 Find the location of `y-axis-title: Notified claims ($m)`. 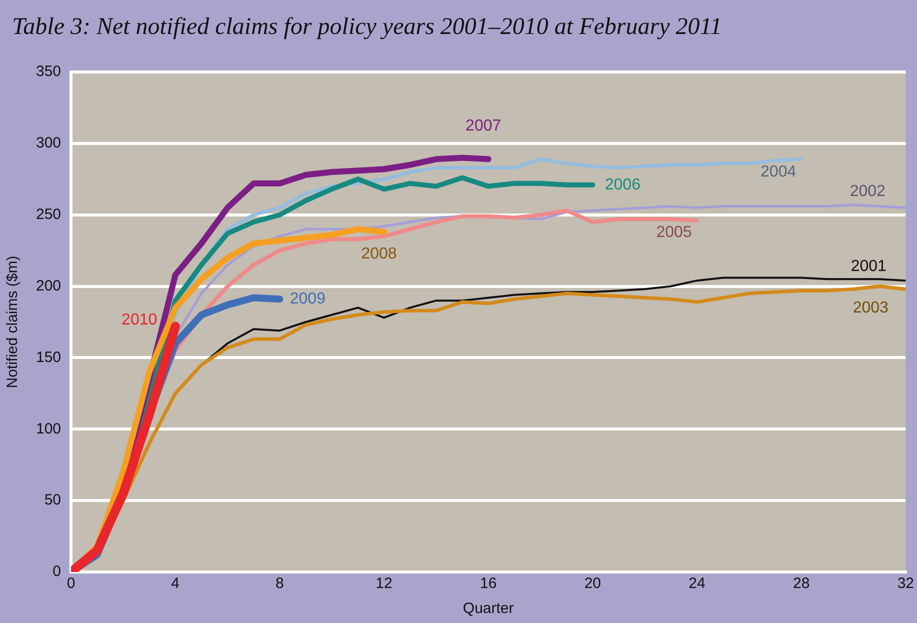

y-axis-title: Notified claims ($m) is located at coordinates (13, 322).